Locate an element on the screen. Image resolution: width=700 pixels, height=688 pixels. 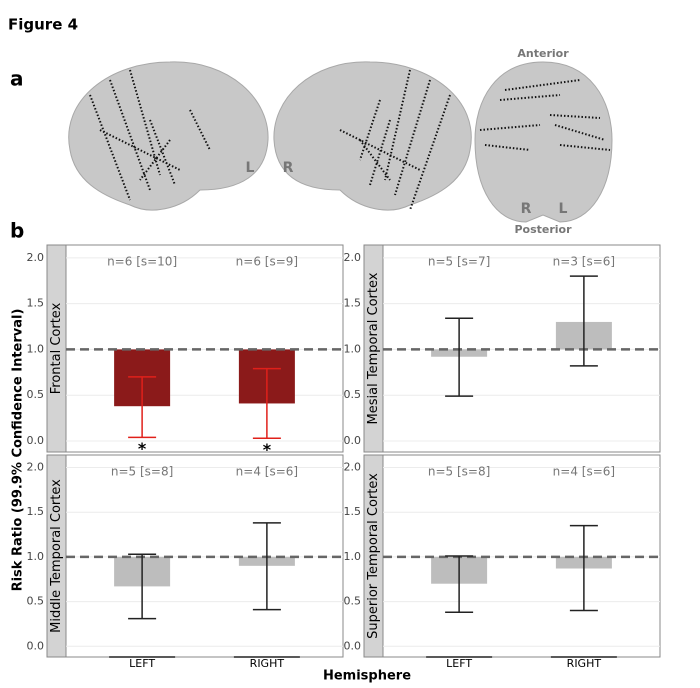
annotation: n=3 [s=6] is located at coordinates (584, 262).